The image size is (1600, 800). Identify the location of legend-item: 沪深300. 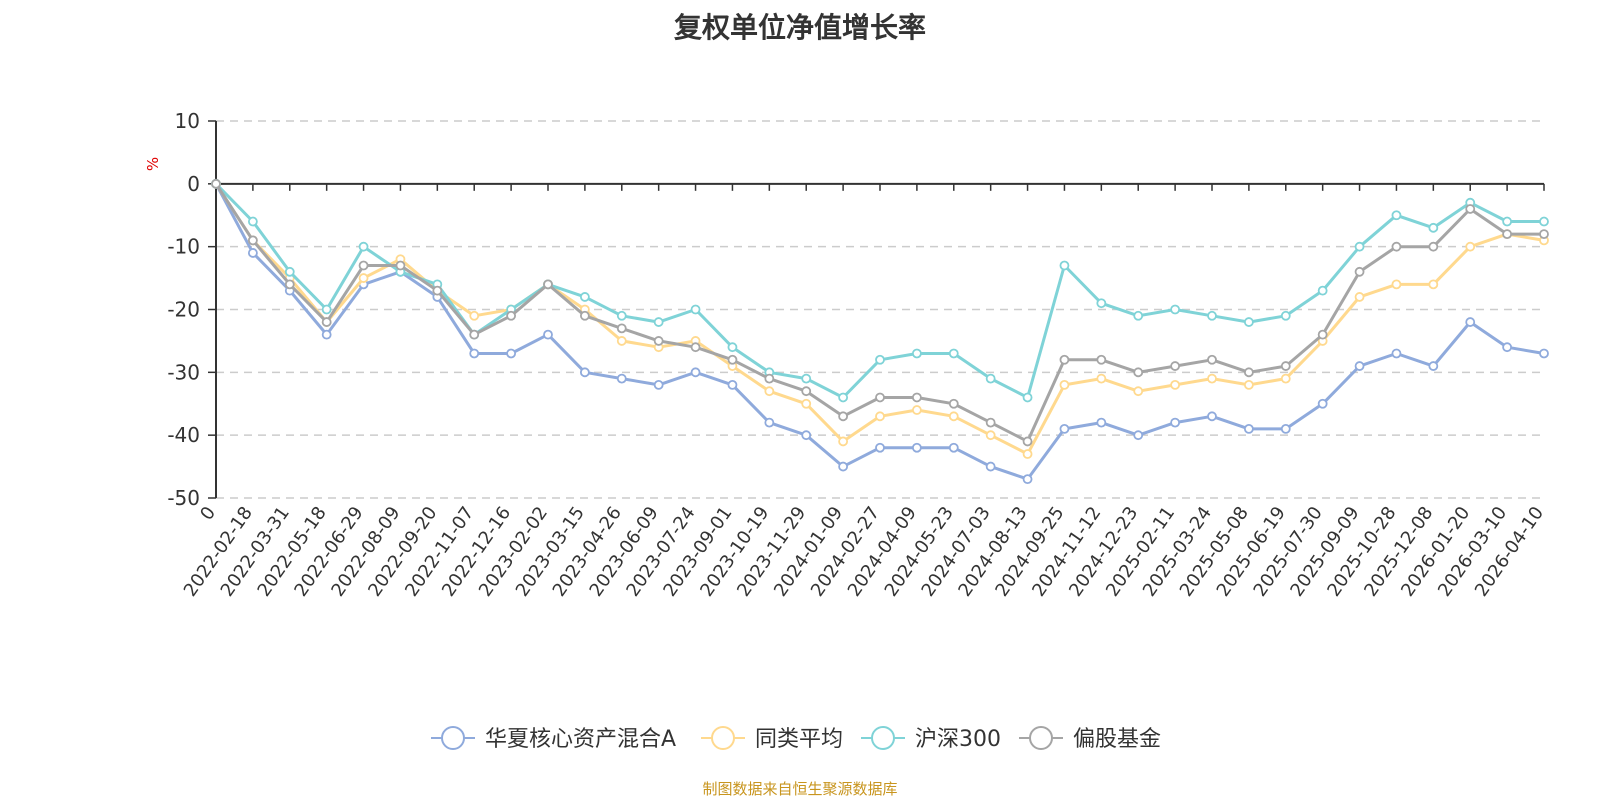
(931, 739).